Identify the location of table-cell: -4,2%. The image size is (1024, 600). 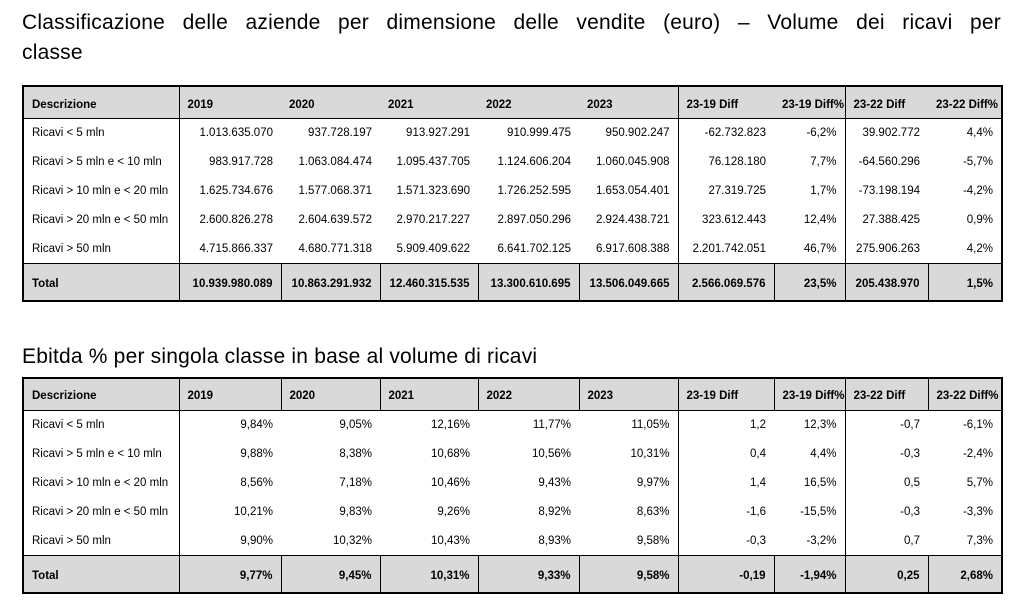
(977, 190).